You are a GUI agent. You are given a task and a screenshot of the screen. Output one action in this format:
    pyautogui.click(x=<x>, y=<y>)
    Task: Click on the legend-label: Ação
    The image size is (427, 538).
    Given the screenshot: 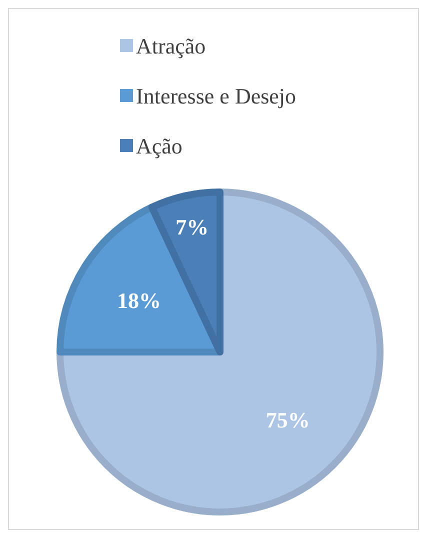 What is the action you would take?
    pyautogui.click(x=159, y=146)
    